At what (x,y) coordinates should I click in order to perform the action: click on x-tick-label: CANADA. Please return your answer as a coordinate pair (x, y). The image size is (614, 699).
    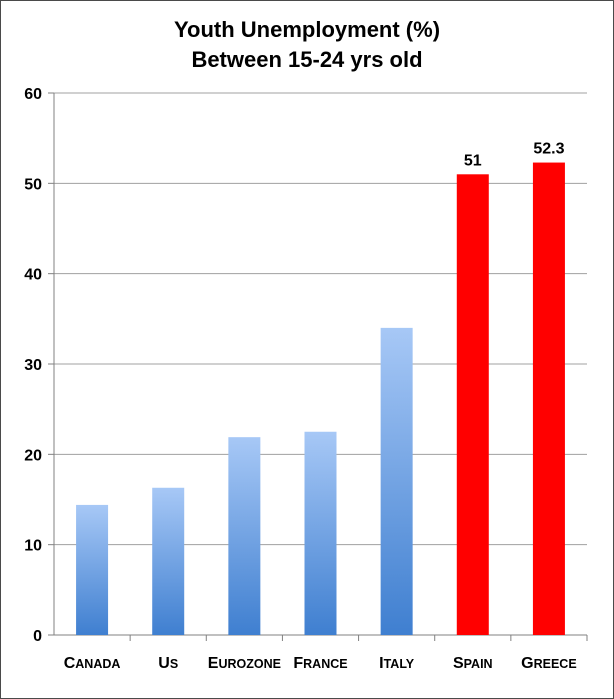
    Looking at the image, I should click on (92, 663).